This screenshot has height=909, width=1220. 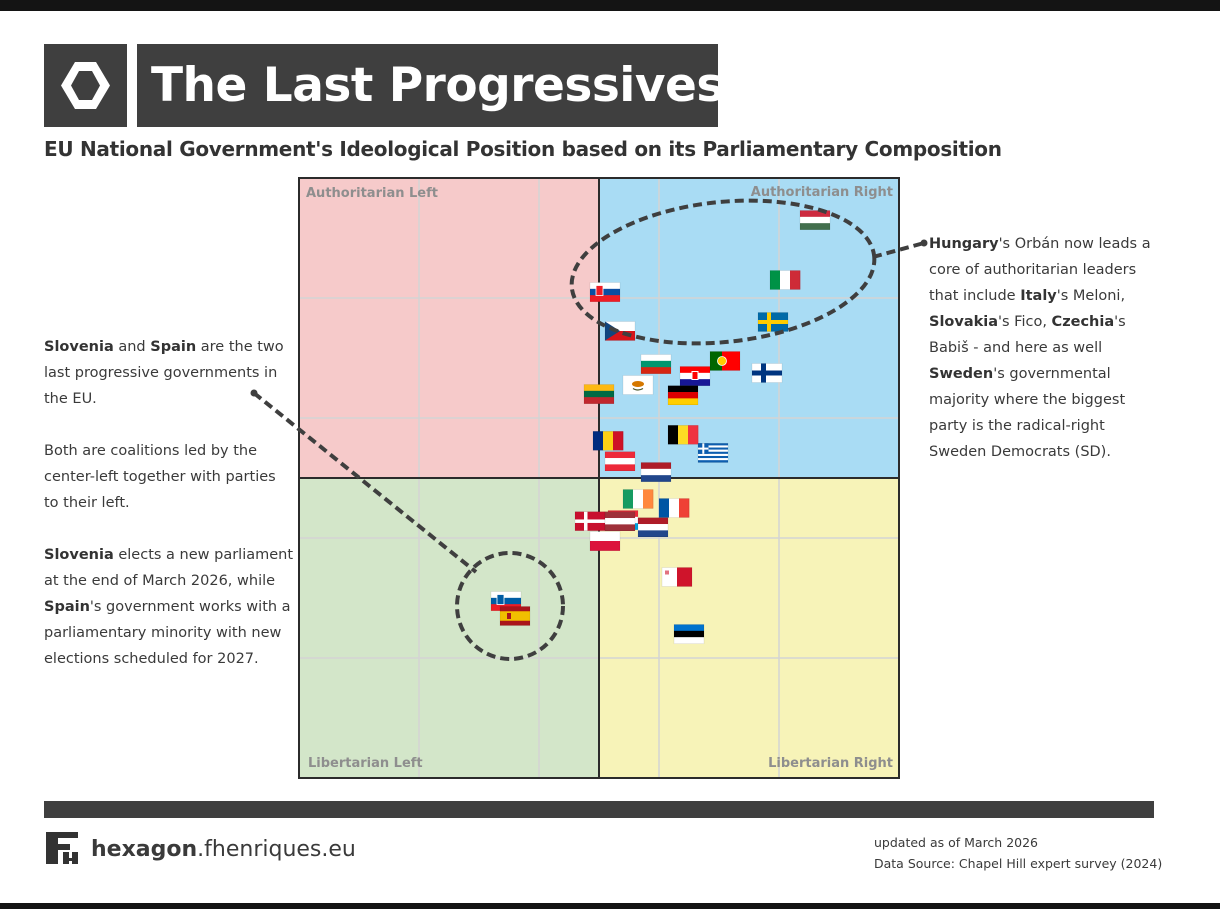 What do you see at coordinates (610, 5) in the screenshot?
I see `top-border` at bounding box center [610, 5].